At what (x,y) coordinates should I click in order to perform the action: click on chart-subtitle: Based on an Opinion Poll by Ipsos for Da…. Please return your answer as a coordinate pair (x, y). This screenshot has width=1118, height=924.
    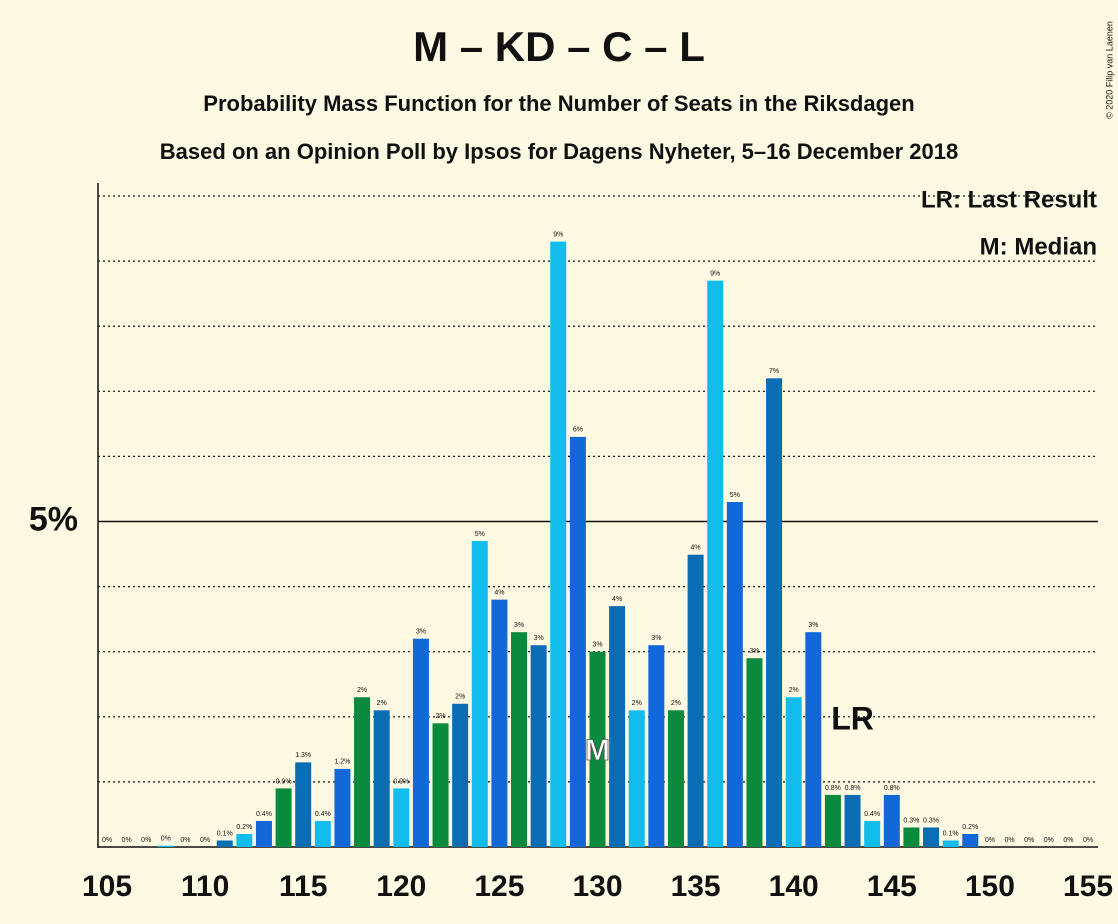
    Looking at the image, I should click on (559, 151).